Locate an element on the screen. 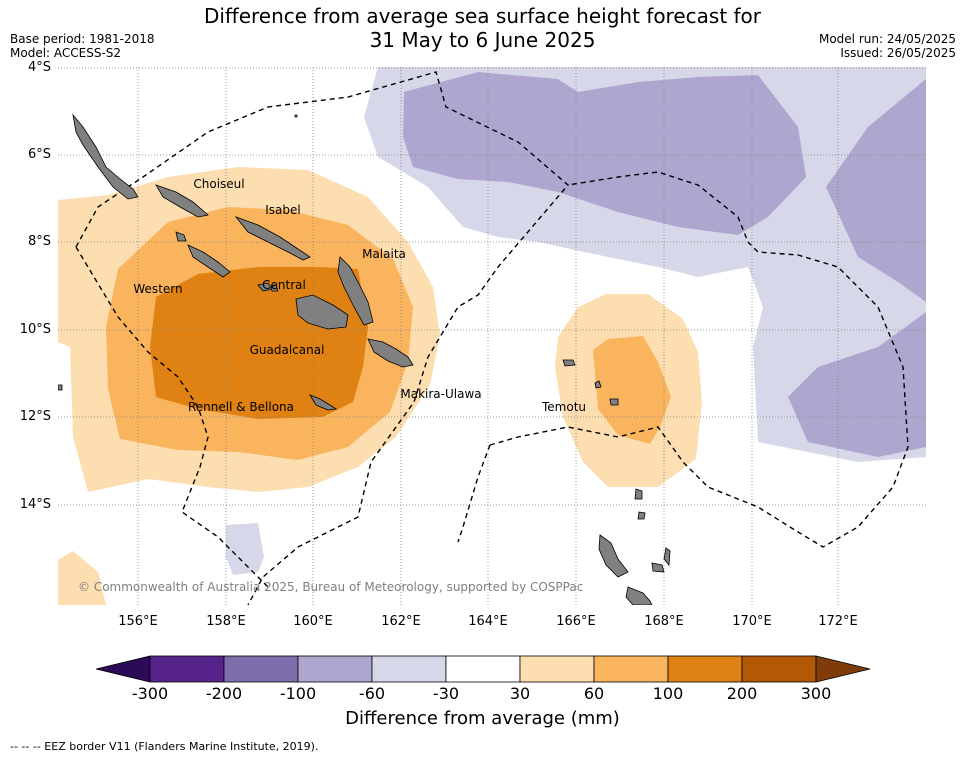  island-tikopia-small is located at coordinates (569, 363).